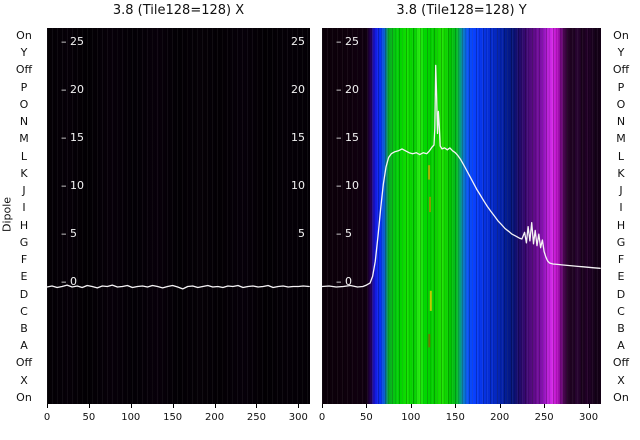 The image size is (640, 440). What do you see at coordinates (298, 138) in the screenshot?
I see `y-tick-label: 15` at bounding box center [298, 138].